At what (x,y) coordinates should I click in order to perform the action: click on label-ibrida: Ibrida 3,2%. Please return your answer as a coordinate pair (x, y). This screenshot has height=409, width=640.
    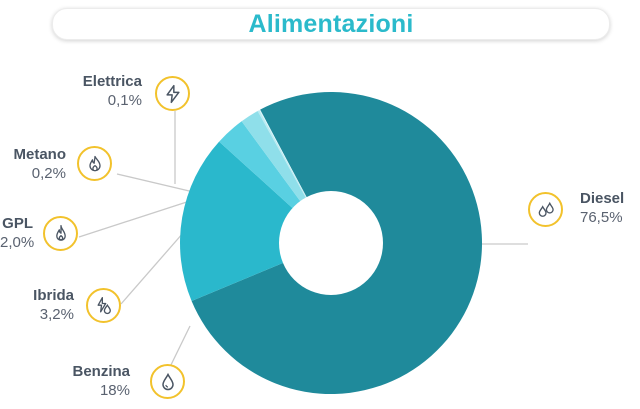
    Looking at the image, I should click on (37, 305).